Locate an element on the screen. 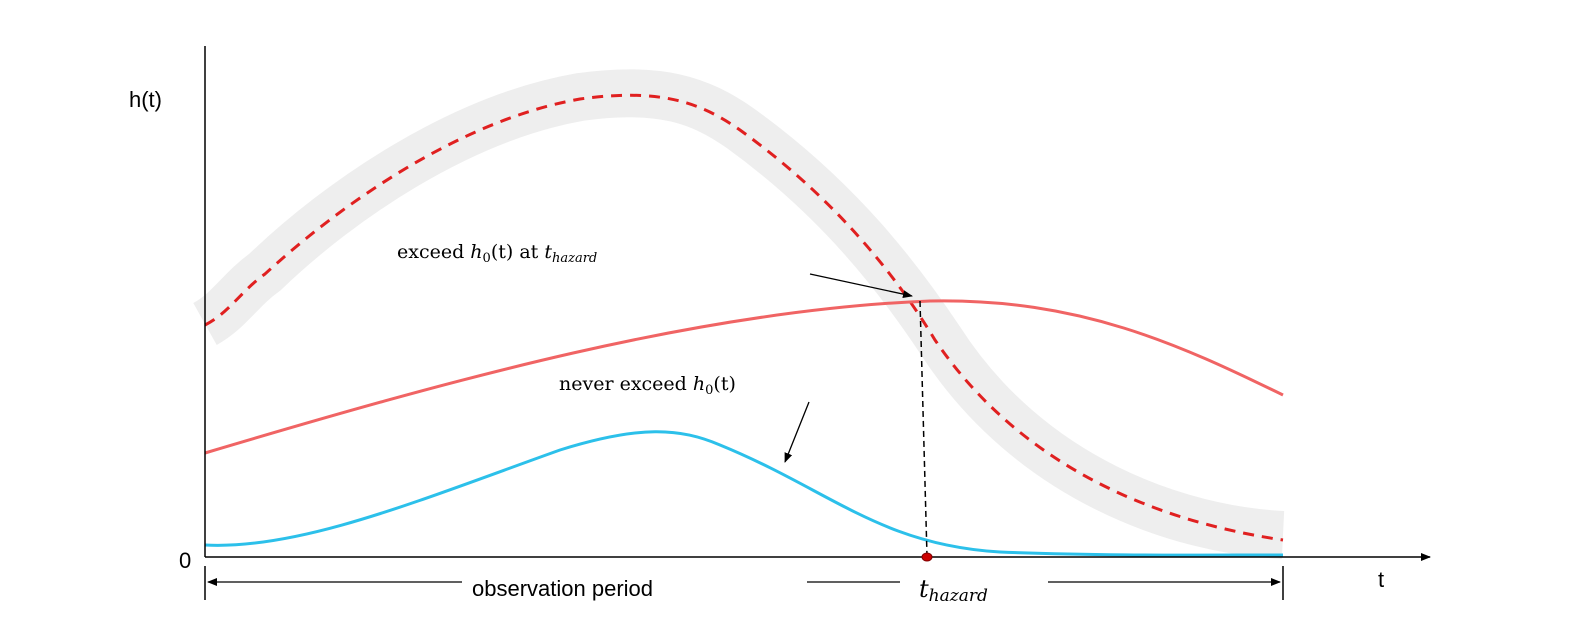 Image resolution: width=1575 pixels, height=629 pixels. exceed-arrow is located at coordinates (861, 286).